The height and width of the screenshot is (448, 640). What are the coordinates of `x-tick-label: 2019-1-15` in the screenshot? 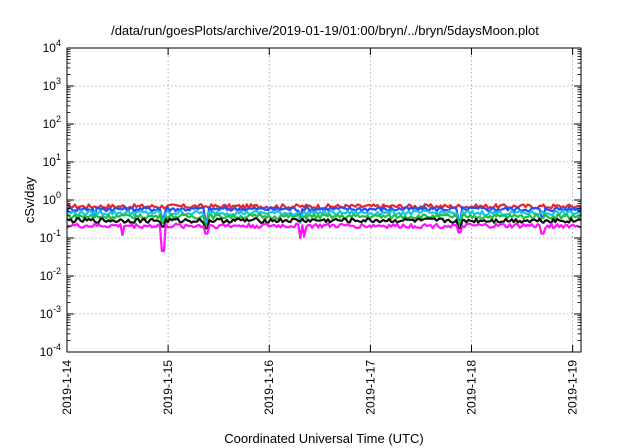 It's located at (168, 387).